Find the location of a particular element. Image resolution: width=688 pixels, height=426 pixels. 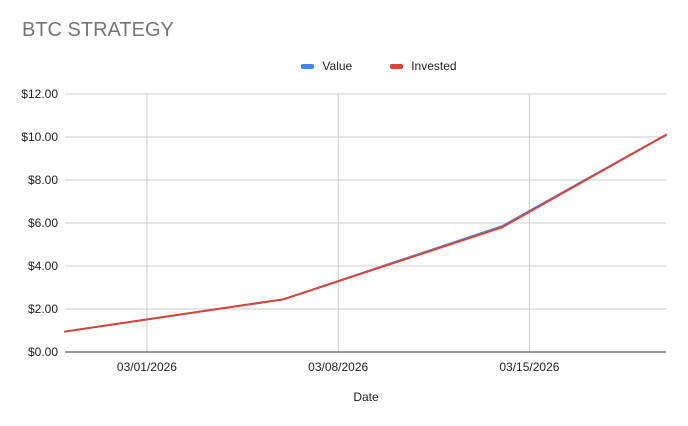

y-tick-label: $2.00 is located at coordinates (43, 309).